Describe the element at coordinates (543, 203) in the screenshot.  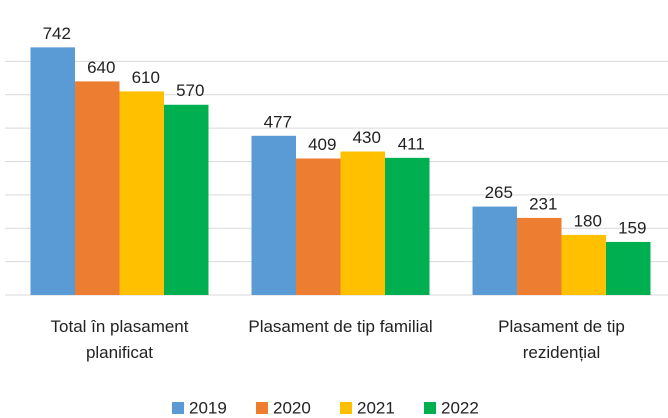
I see `data-label: 231` at that location.